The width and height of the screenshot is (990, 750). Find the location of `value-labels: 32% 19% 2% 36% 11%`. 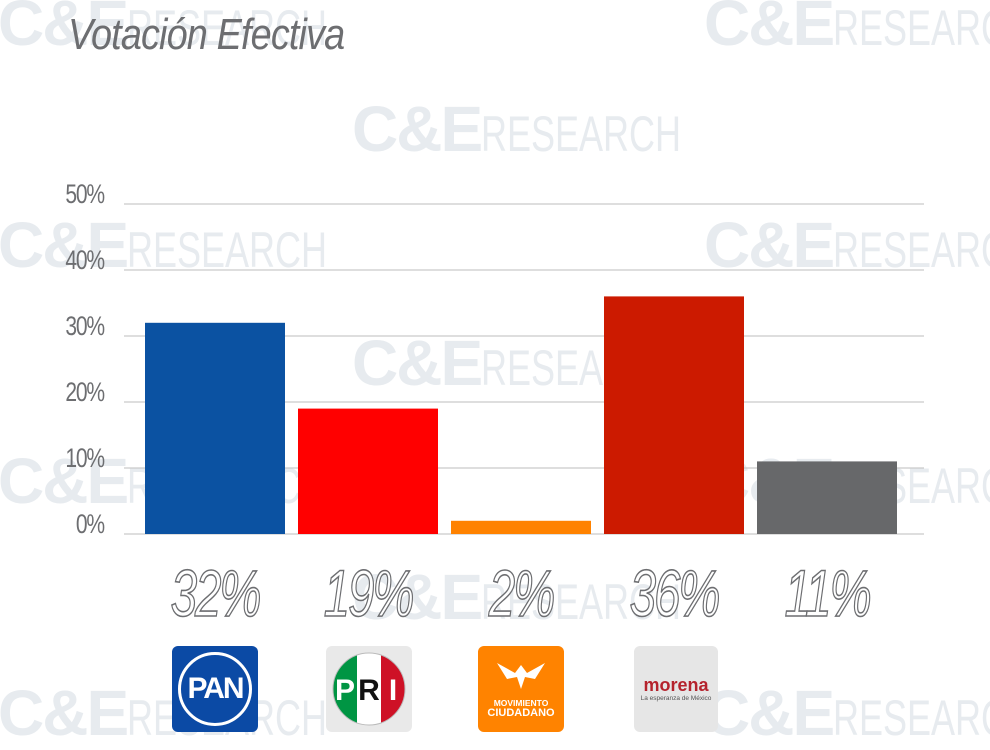

value-labels: 32% 19% 2% 36% 11% is located at coordinates (521, 594).